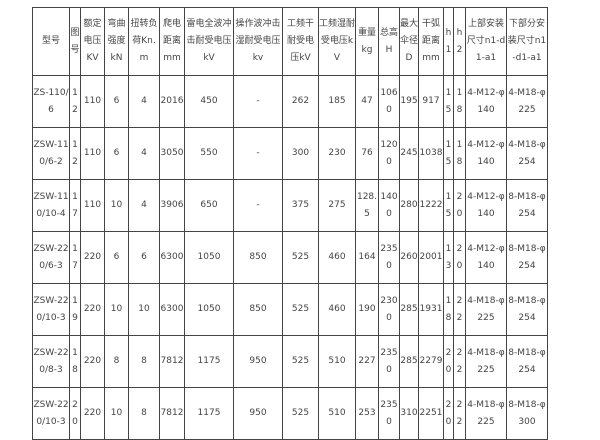  I want to click on table-cell: 2001, so click(431, 257).